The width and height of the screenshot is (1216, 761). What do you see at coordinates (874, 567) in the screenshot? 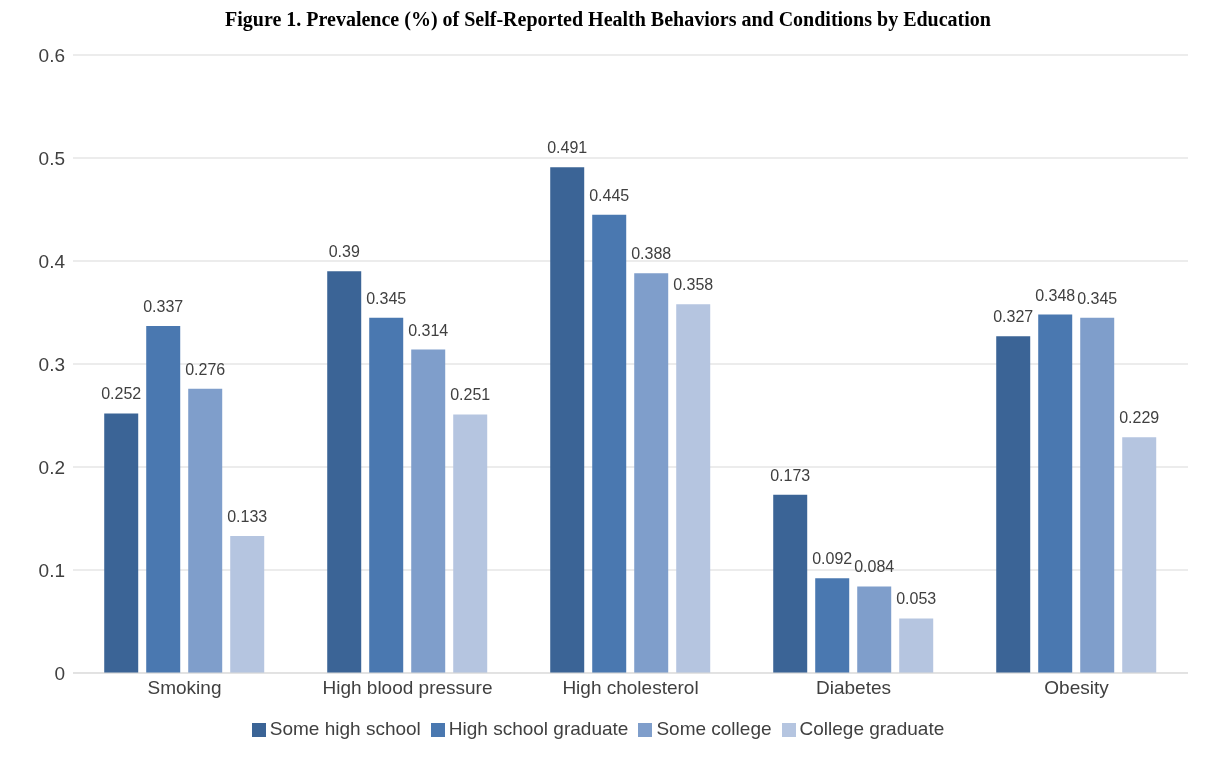
I see `data-label: 0.084` at bounding box center [874, 567].